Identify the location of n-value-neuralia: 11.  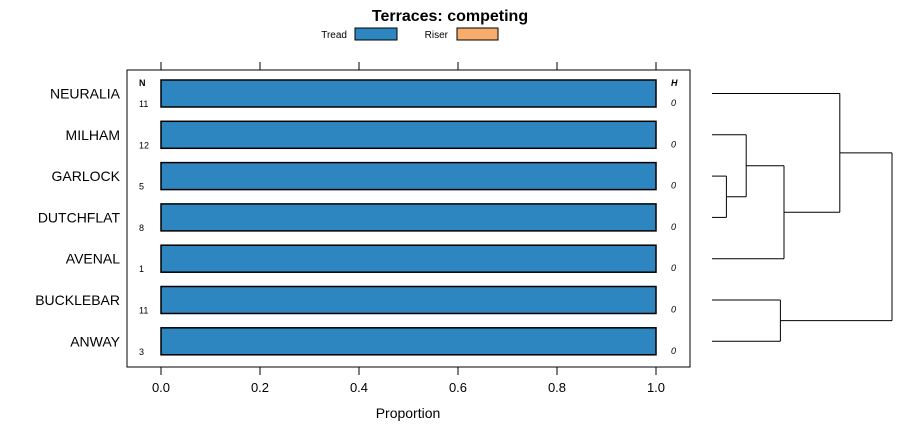
(143, 104).